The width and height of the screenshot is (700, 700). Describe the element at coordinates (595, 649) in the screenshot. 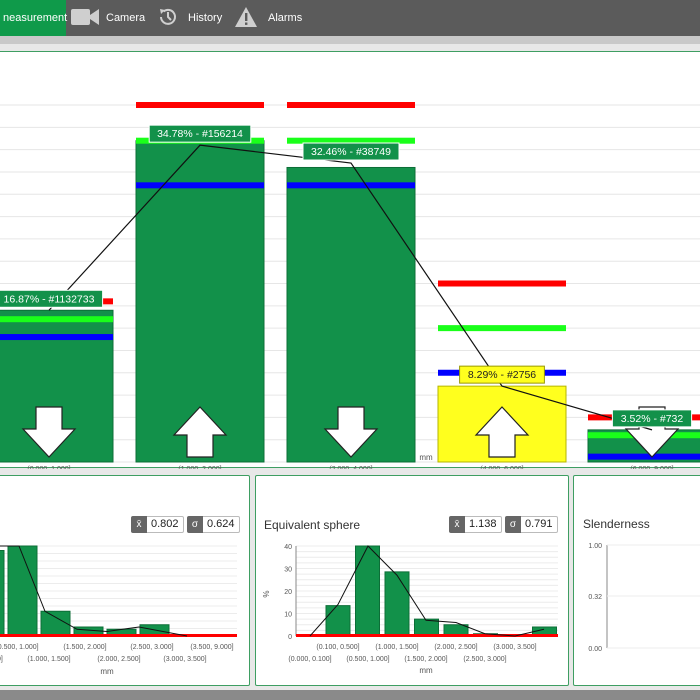

I see `y-tick-label: 0.00` at that location.